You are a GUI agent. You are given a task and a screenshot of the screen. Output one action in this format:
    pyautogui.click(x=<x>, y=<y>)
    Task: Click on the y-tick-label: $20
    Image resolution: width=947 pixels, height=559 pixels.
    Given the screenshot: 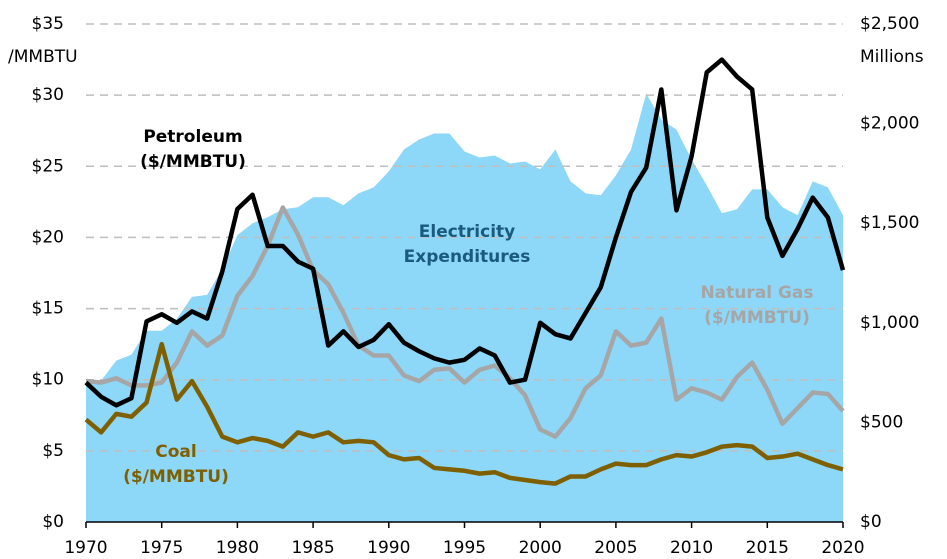 What is the action you would take?
    pyautogui.click(x=48, y=237)
    